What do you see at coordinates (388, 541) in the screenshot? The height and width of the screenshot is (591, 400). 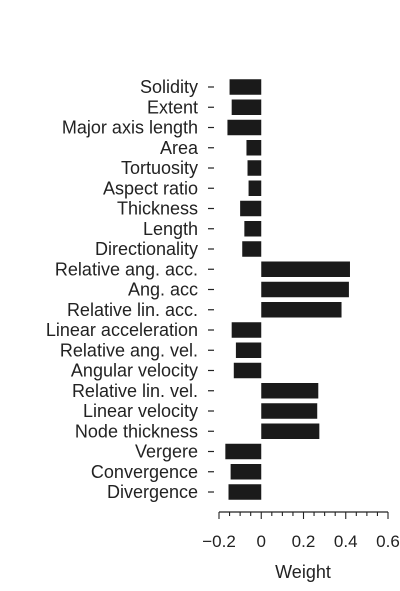 I see `x-tick-label: 0.6` at bounding box center [388, 541].